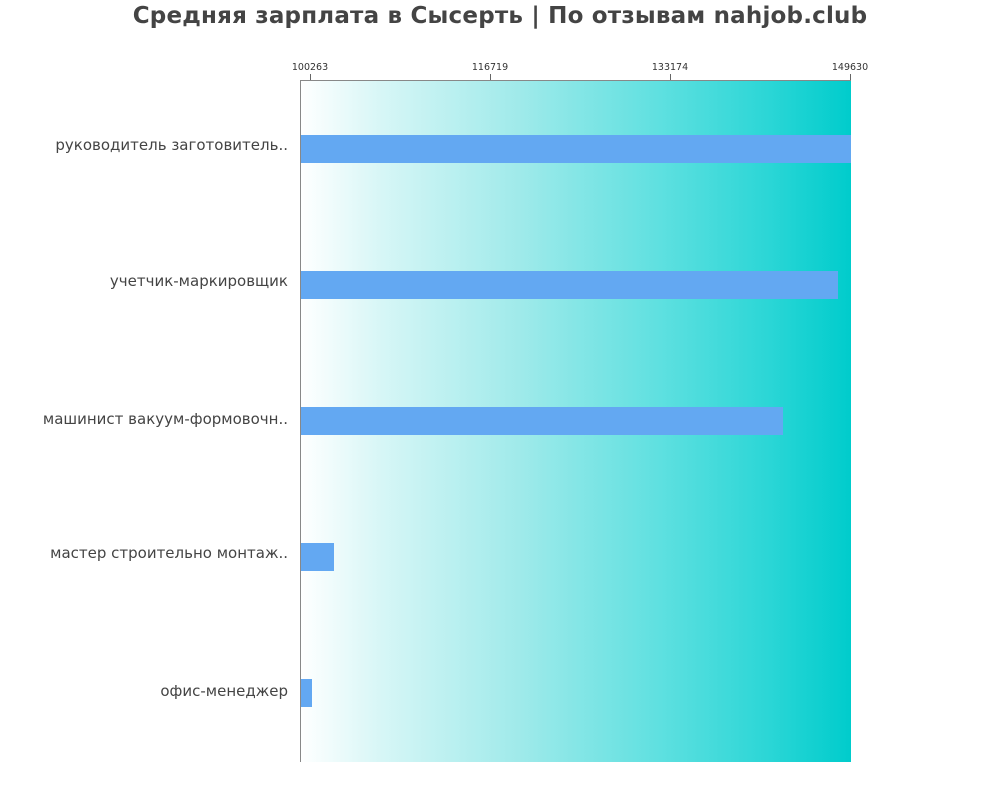  Describe the element at coordinates (670, 67) in the screenshot. I see `x-tick-label: 133174` at that location.